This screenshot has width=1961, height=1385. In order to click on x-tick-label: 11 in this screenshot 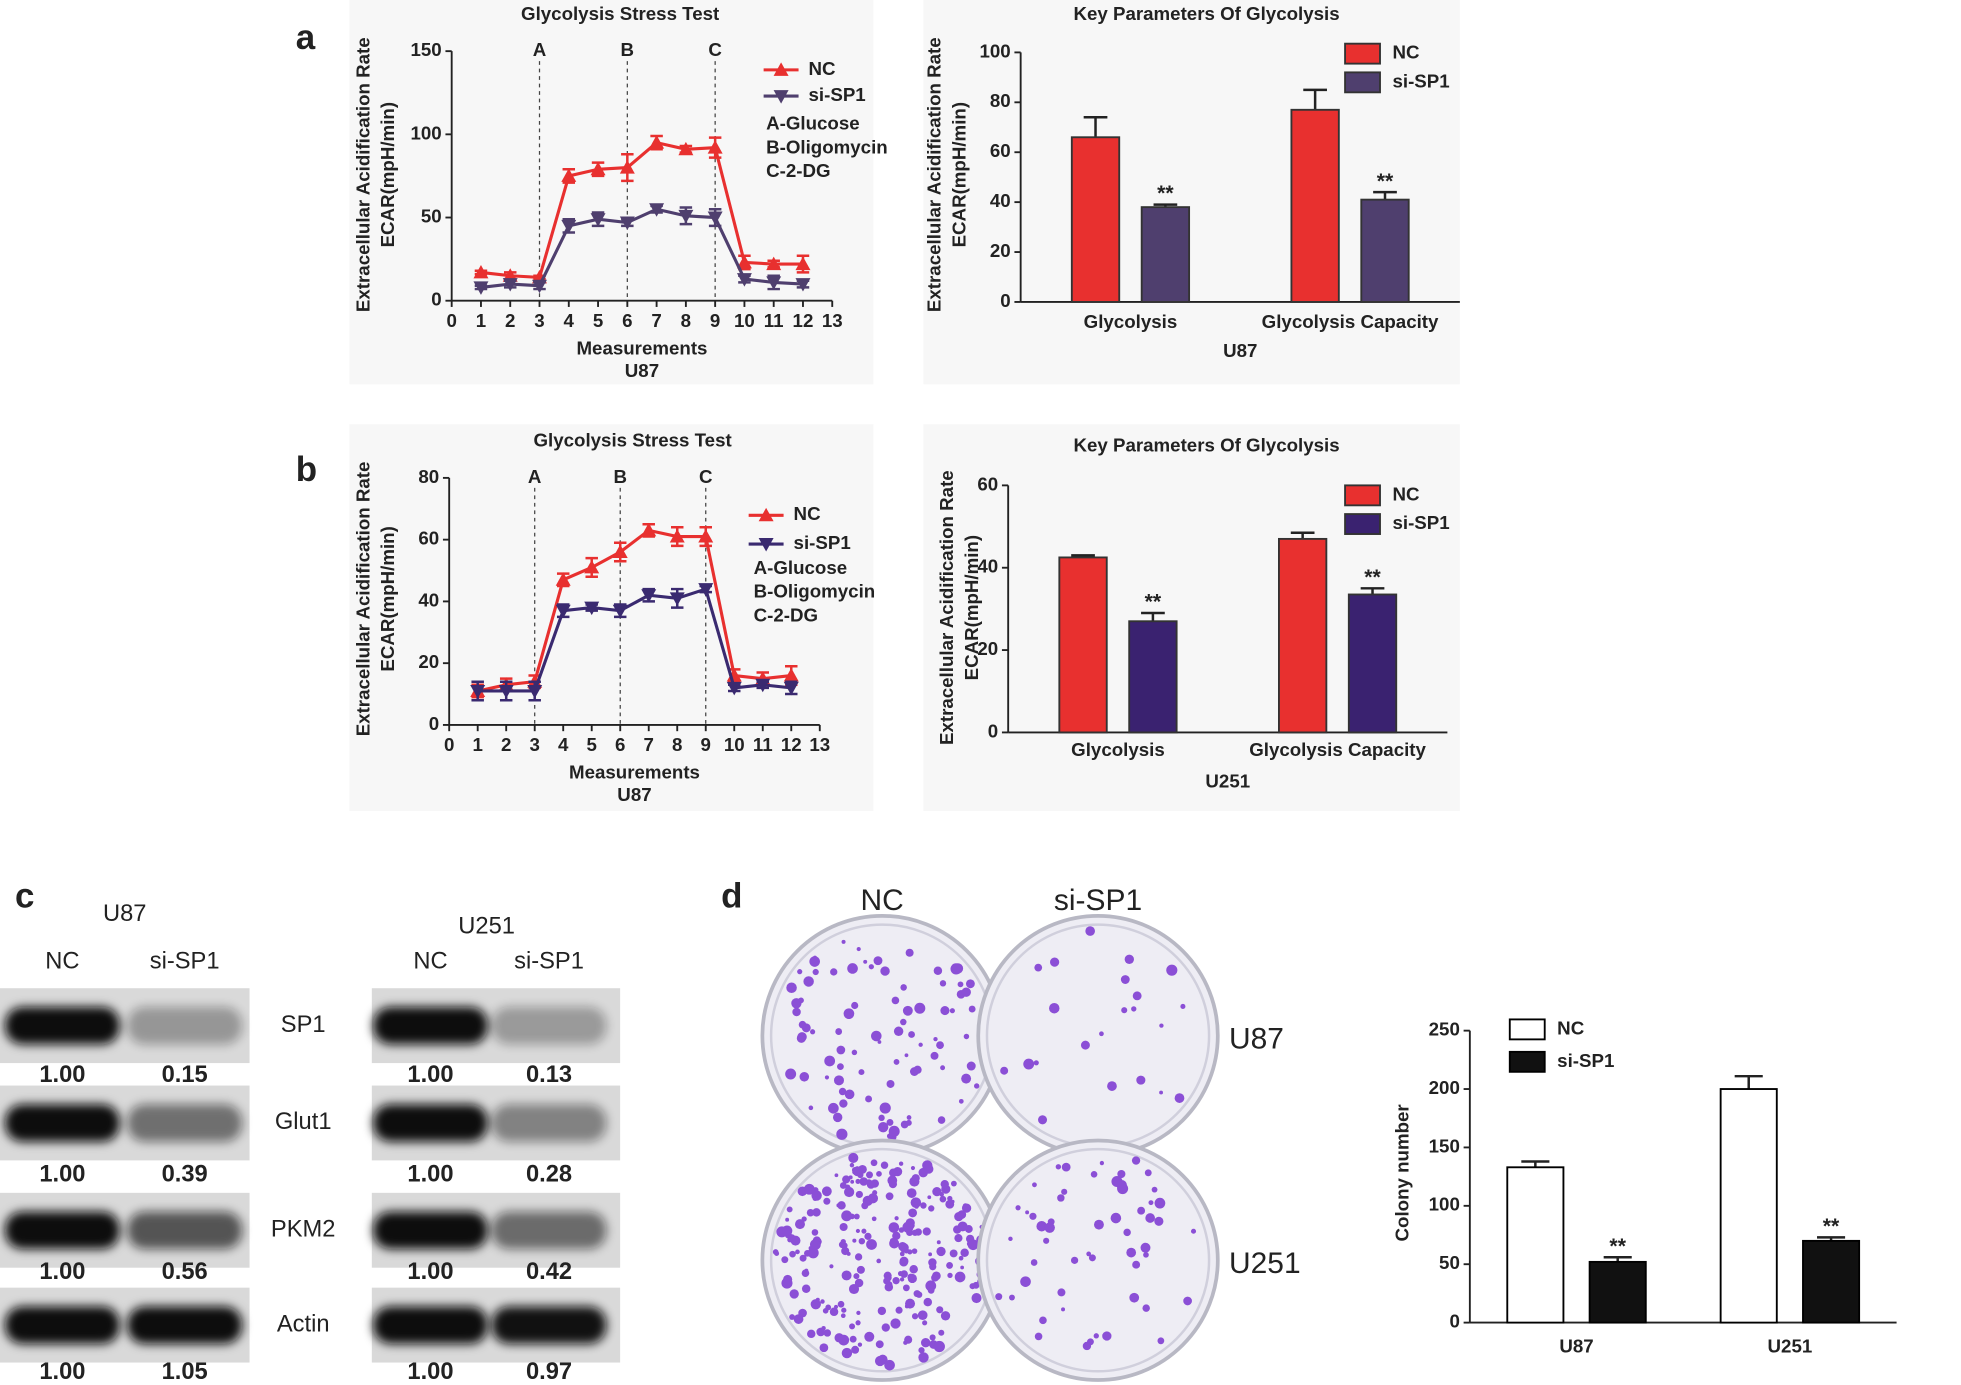, I will do `click(774, 320)`.